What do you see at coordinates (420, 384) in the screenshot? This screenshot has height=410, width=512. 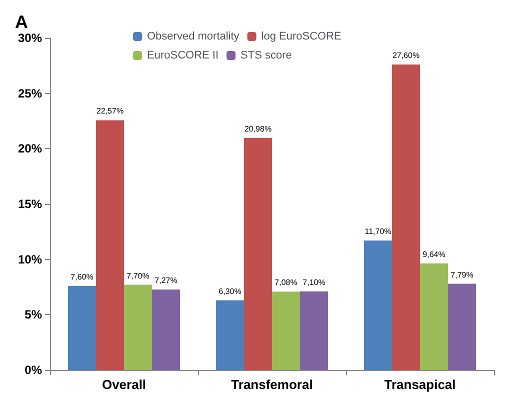 I see `x-tick-label: Transapical` at bounding box center [420, 384].